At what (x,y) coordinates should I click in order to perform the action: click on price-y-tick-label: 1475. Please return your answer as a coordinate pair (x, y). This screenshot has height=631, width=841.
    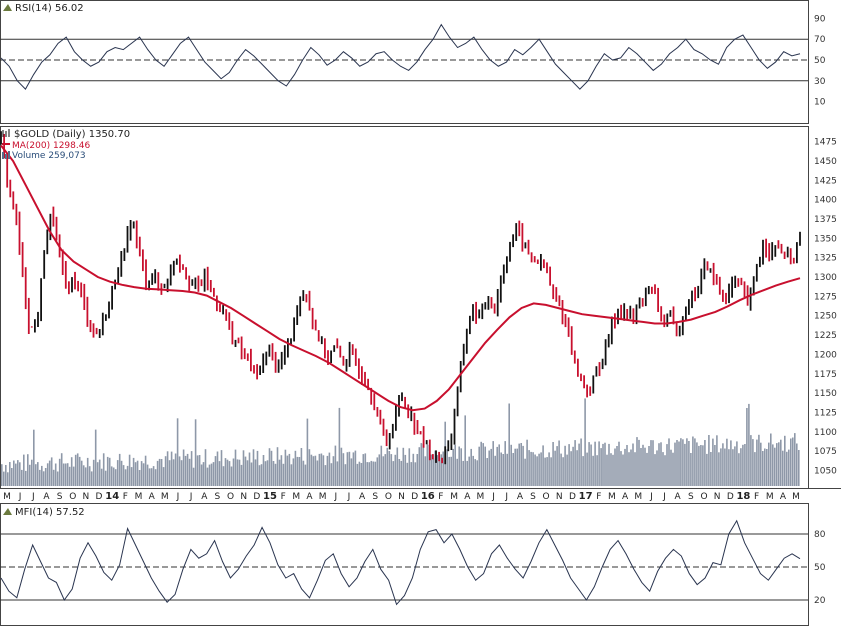
    Looking at the image, I should click on (825, 143).